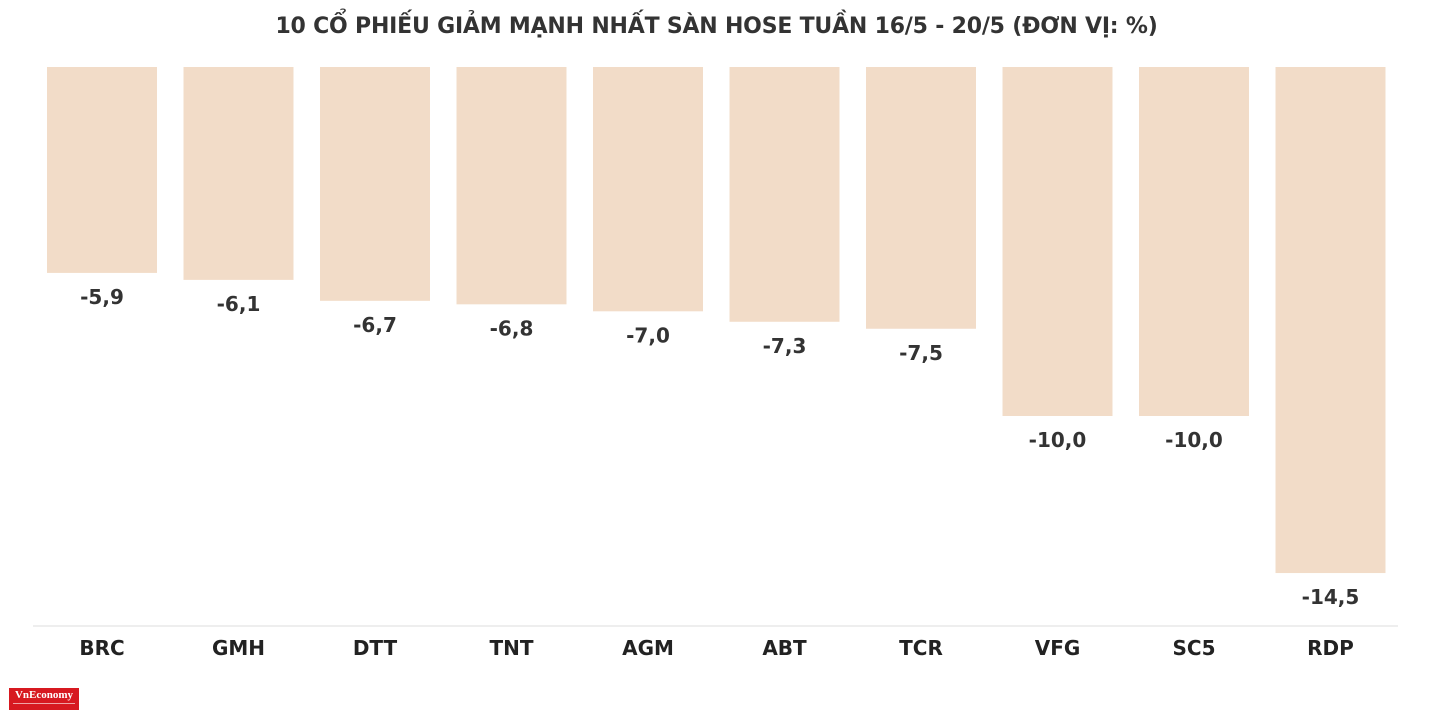 This screenshot has height=727, width=1433. What do you see at coordinates (921, 353) in the screenshot?
I see `value-label-tcr: -7,5` at bounding box center [921, 353].